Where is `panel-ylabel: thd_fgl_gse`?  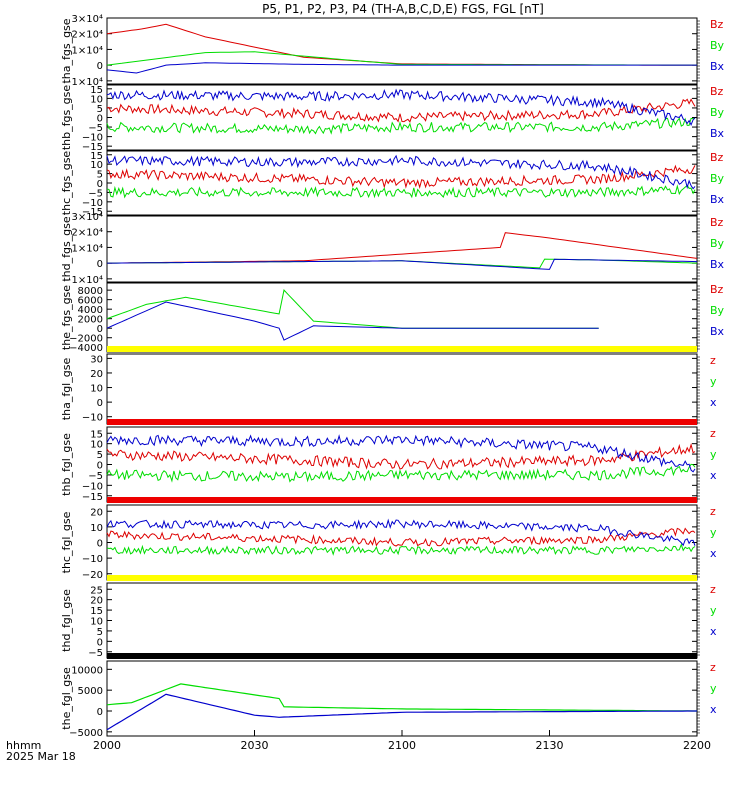
panel-ylabel: thd_fgl_gse is located at coordinates (66, 620).